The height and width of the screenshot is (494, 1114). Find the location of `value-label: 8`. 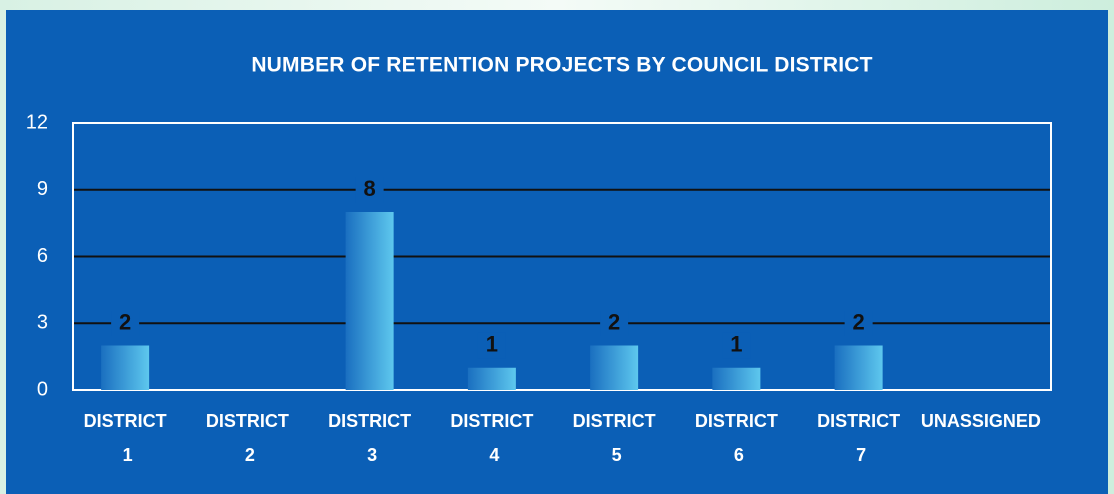

value-label: 8 is located at coordinates (370, 188).